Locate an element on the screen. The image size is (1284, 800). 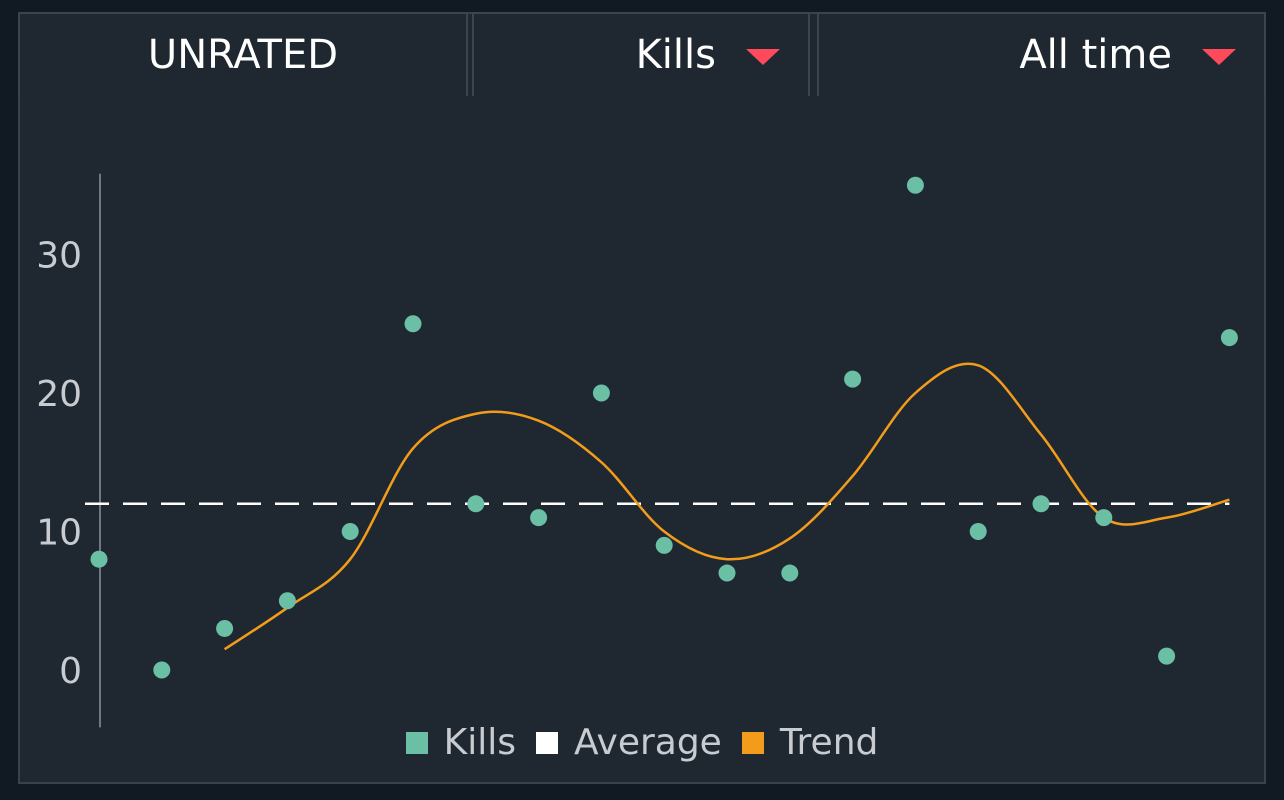
legend-label-kills: Kills is located at coordinates (479, 742).